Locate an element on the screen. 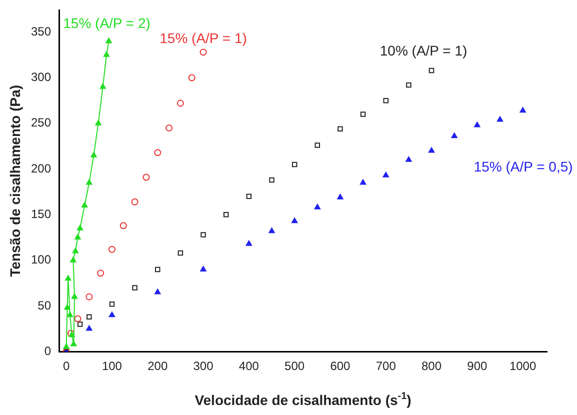 The image size is (577, 415). y-tick-label: 150 is located at coordinates (41, 213).